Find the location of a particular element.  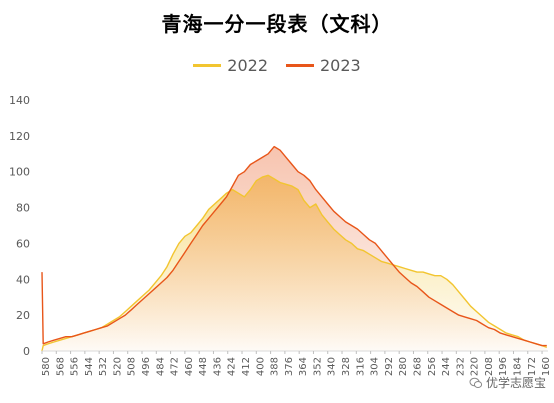

chart-title: 青海一分一段表（文科） is located at coordinates (277, 24).